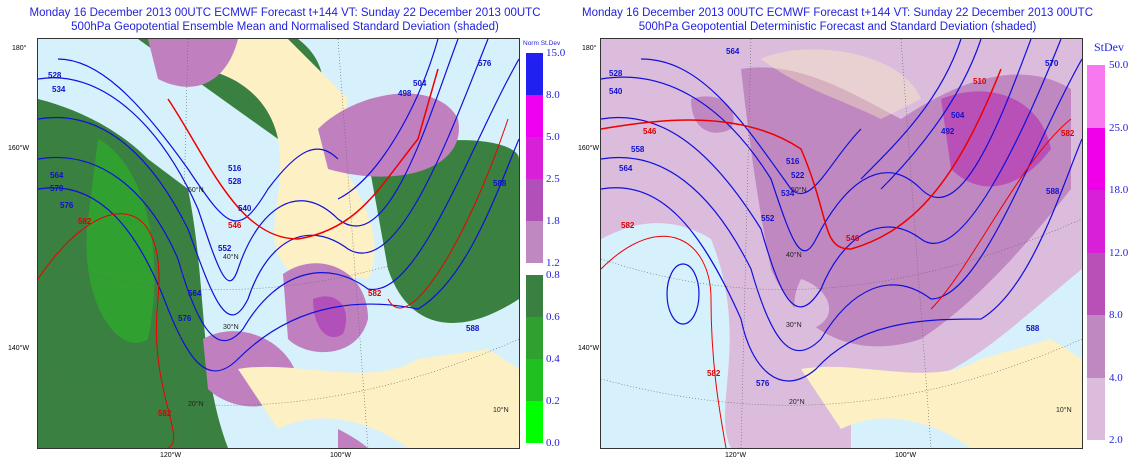  Describe the element at coordinates (980, 81) in the screenshot. I see `contour-label: 510` at that location.